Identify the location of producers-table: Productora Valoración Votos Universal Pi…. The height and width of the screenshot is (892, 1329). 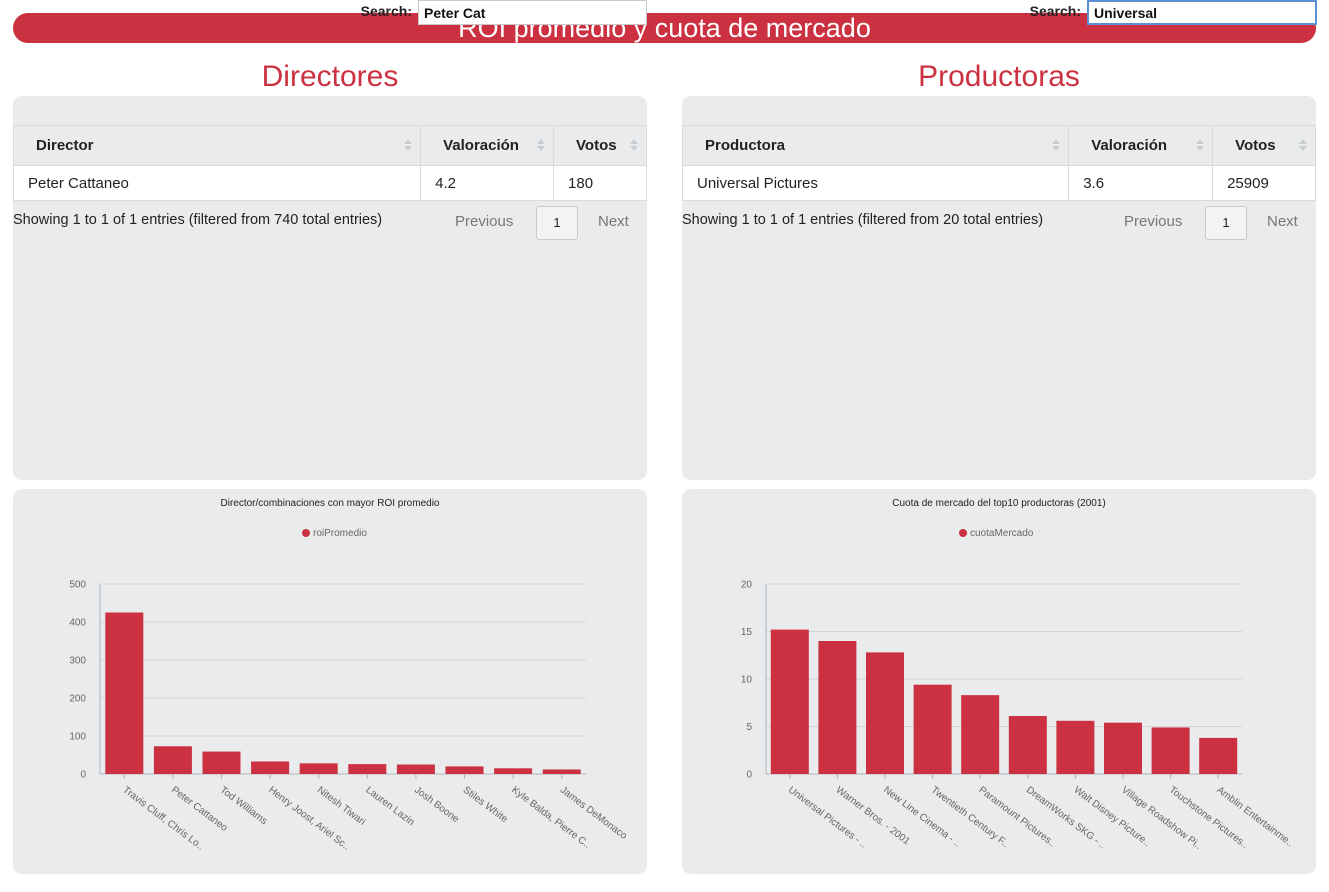
(998, 163).